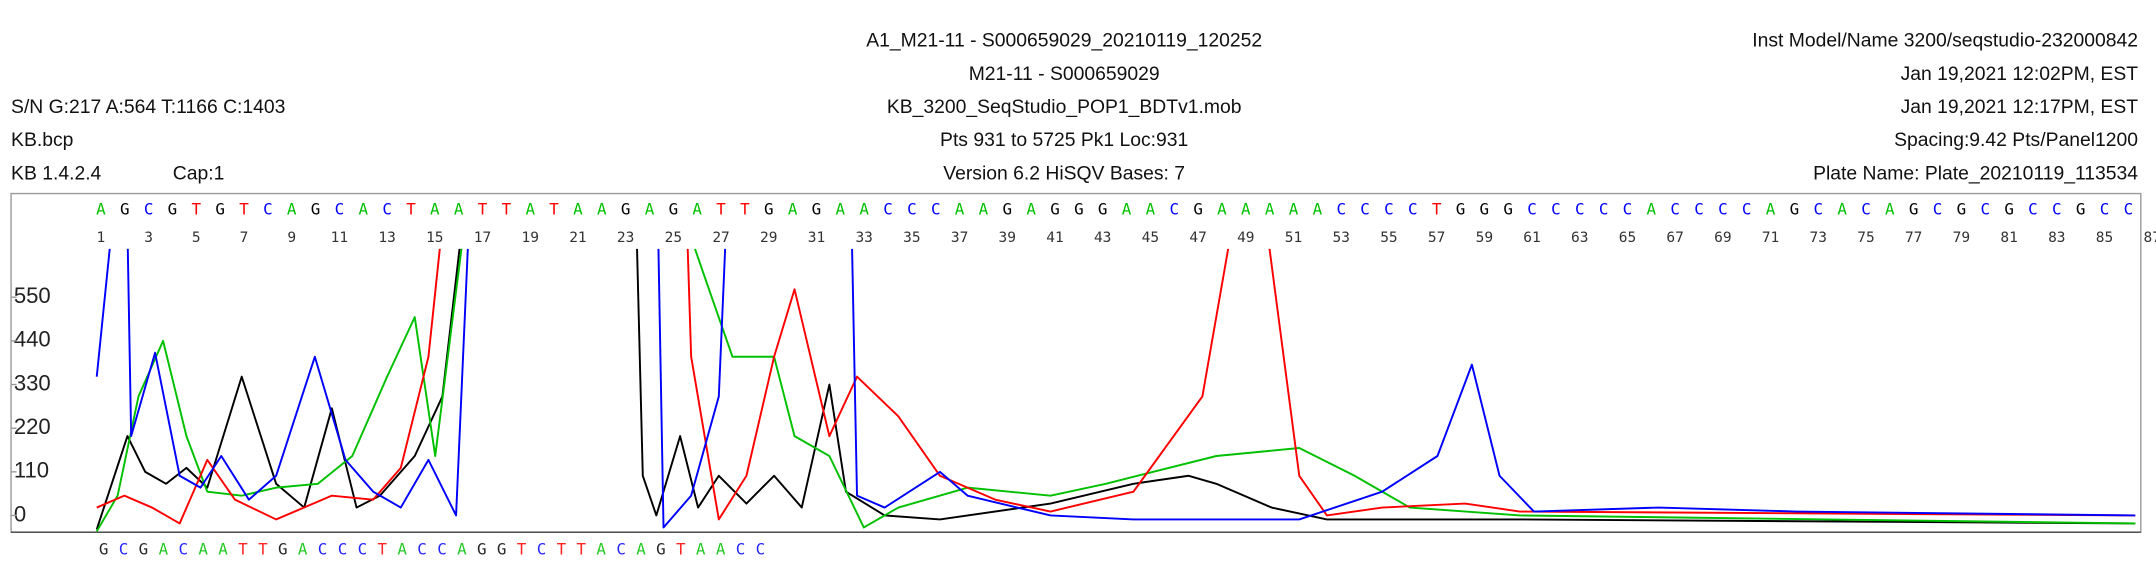 This screenshot has width=2156, height=564. Describe the element at coordinates (720, 238) in the screenshot. I see `base-number: 27` at that location.